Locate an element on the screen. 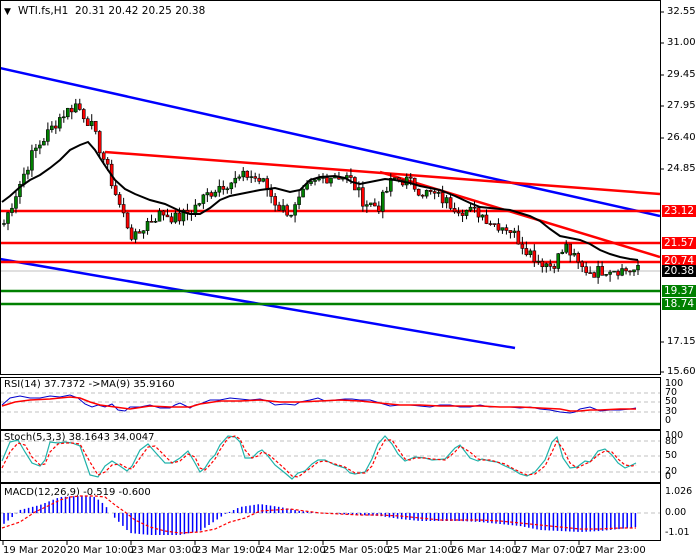  ohlc-values: 20.31 20.42 20.25 20.38 is located at coordinates (140, 11).